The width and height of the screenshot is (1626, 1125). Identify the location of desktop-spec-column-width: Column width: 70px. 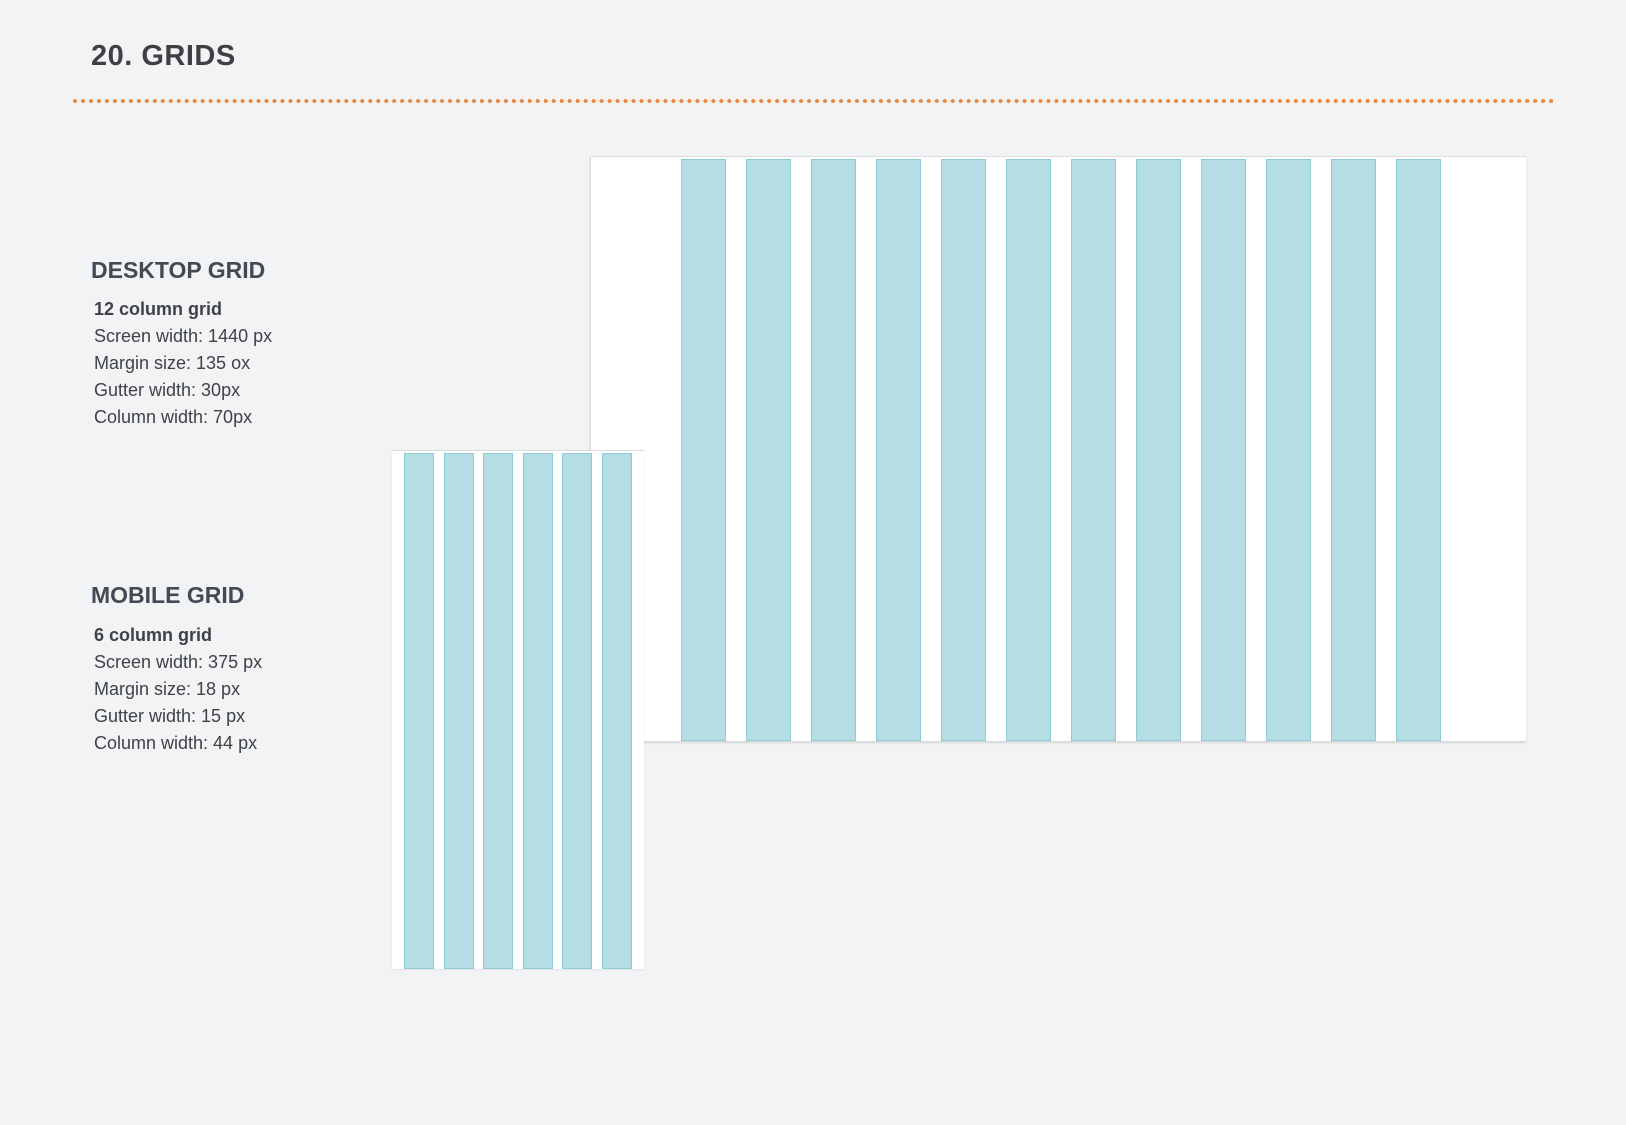
(173, 417).